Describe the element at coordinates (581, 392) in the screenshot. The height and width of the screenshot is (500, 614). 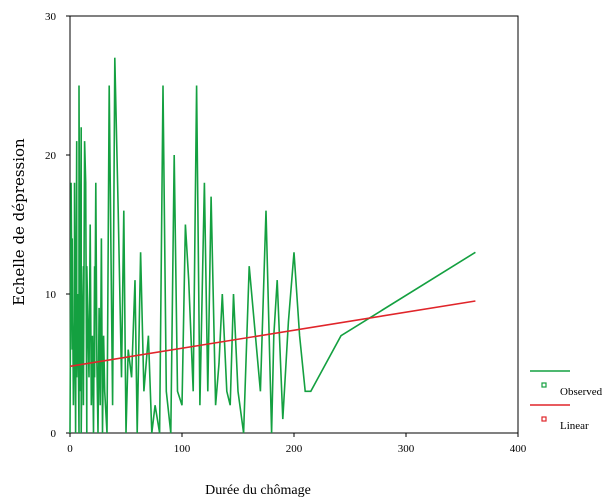
I see `legend-label-observed: Observed` at that location.